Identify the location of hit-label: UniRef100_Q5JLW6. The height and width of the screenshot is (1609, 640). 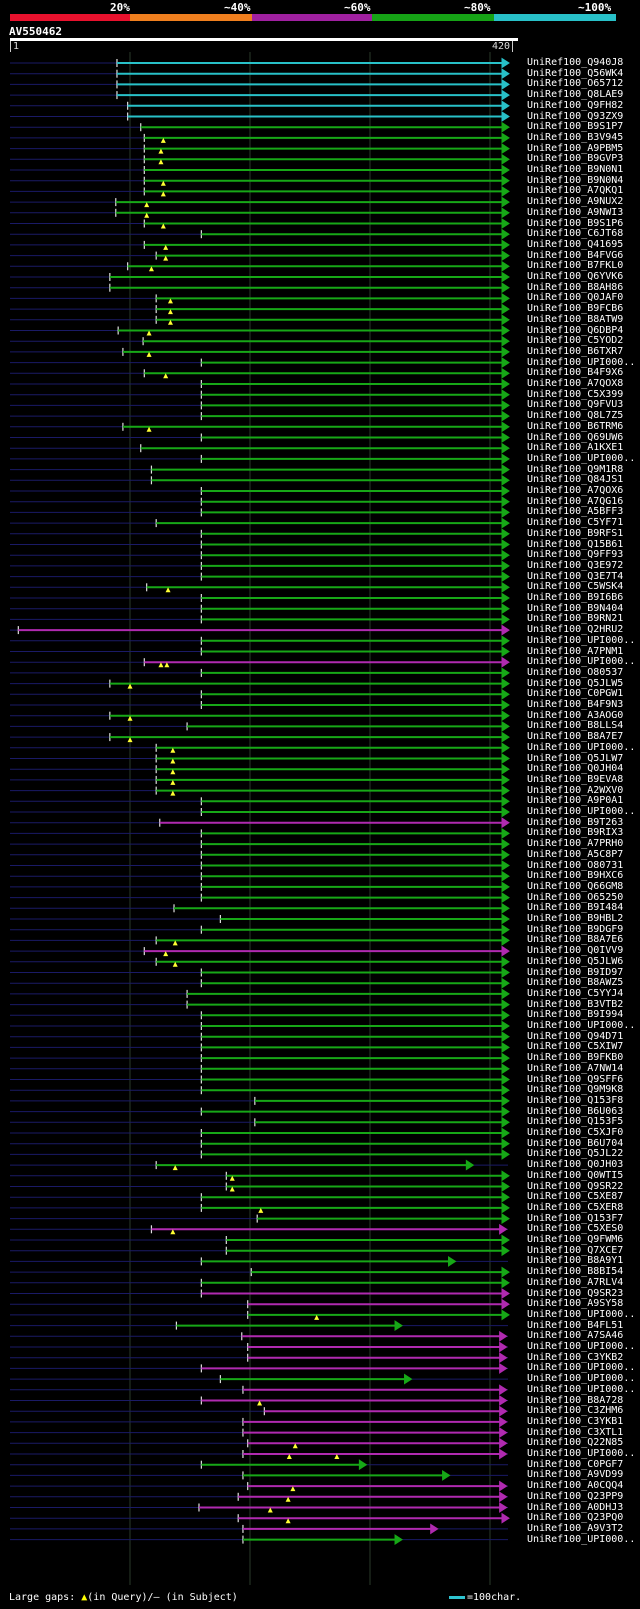
(575, 961).